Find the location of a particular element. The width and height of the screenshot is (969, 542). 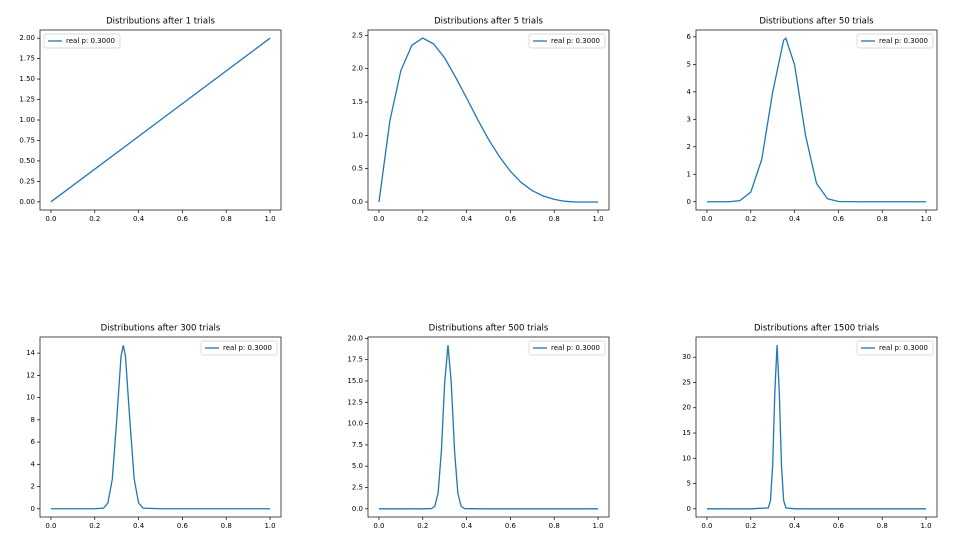

y-tick-label: 20.0 is located at coordinates (355, 338).